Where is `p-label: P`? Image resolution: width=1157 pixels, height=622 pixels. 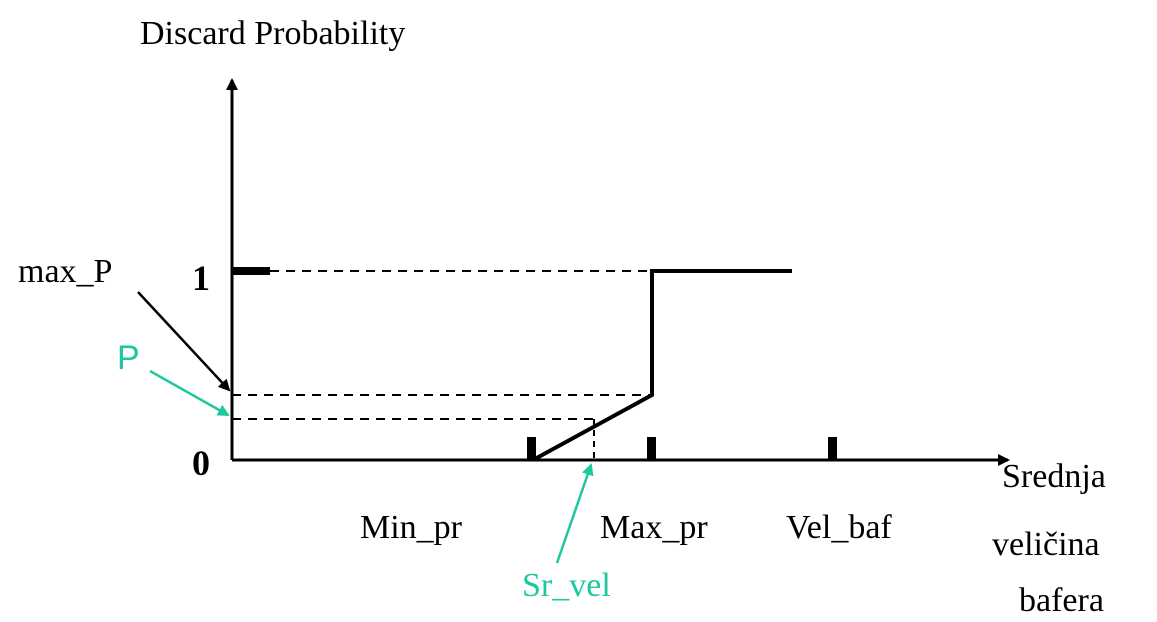
p-label: P is located at coordinates (128, 358).